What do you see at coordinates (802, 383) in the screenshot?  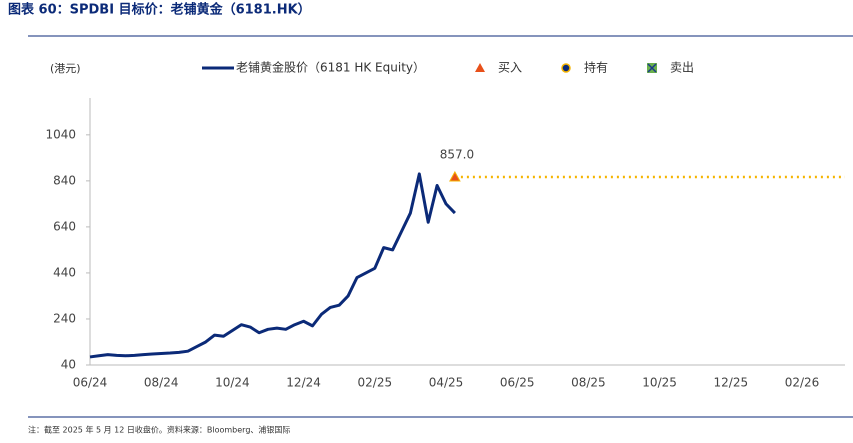 I see `x-tick-label: 02/26` at bounding box center [802, 383].